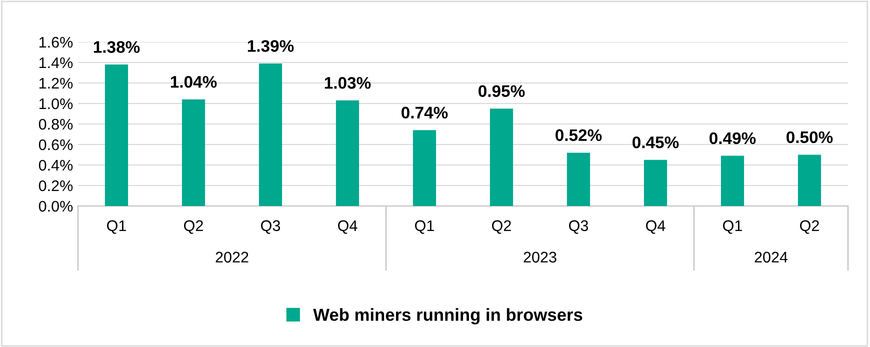  I want to click on data-label: 0.45%, so click(655, 142).